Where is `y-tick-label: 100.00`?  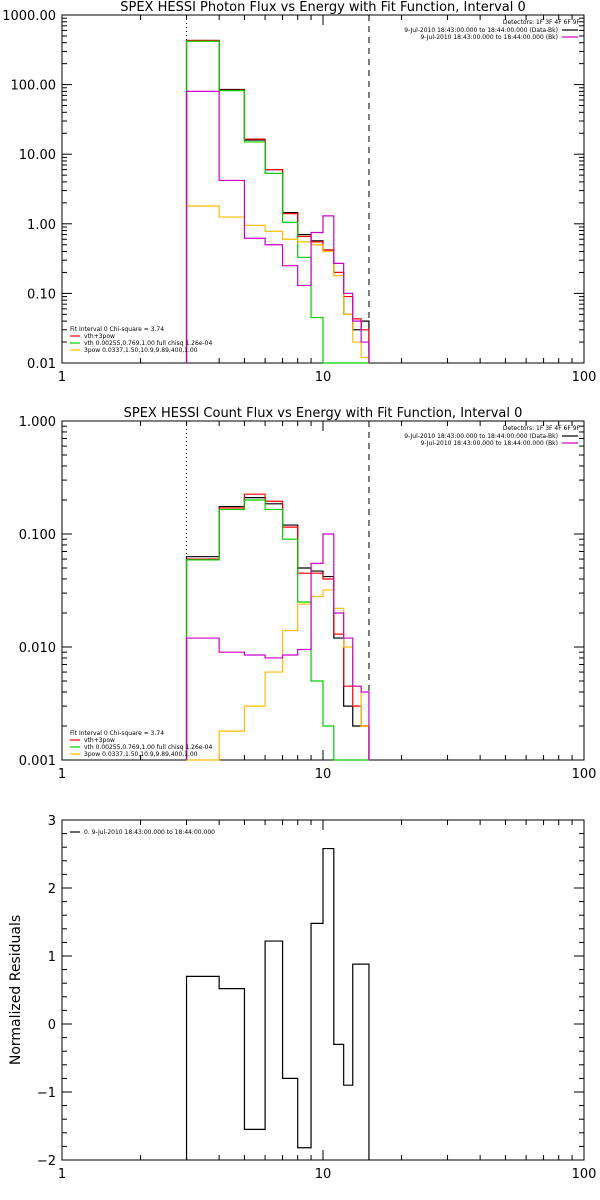
y-tick-label: 100.00 is located at coordinates (34, 86).